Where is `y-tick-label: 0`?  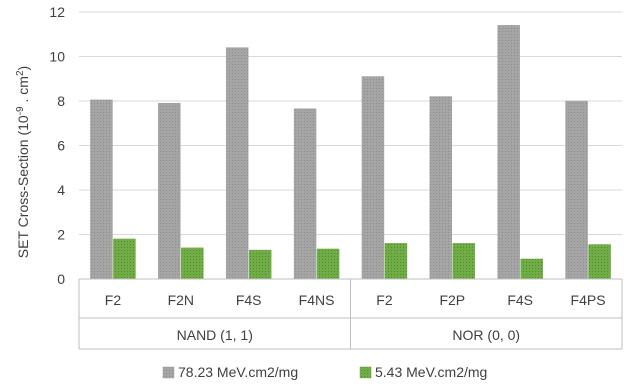
y-tick-label: 0 is located at coordinates (61, 279).